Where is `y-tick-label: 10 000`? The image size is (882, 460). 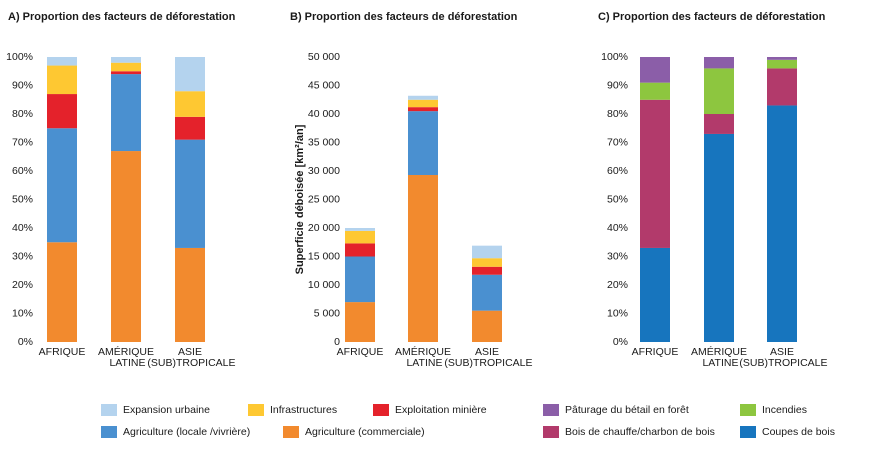
y-tick-label: 10 000 is located at coordinates (324, 285).